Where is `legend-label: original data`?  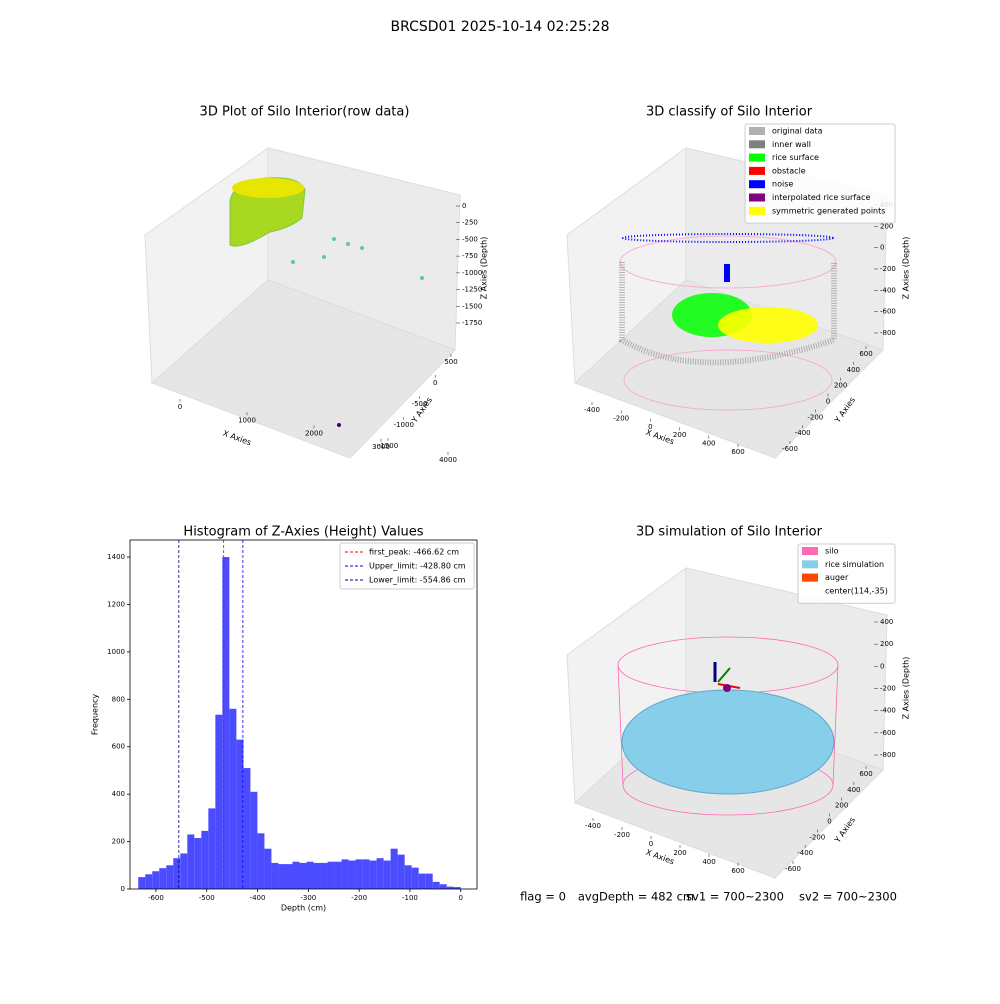
legend-label: original data is located at coordinates (797, 131).